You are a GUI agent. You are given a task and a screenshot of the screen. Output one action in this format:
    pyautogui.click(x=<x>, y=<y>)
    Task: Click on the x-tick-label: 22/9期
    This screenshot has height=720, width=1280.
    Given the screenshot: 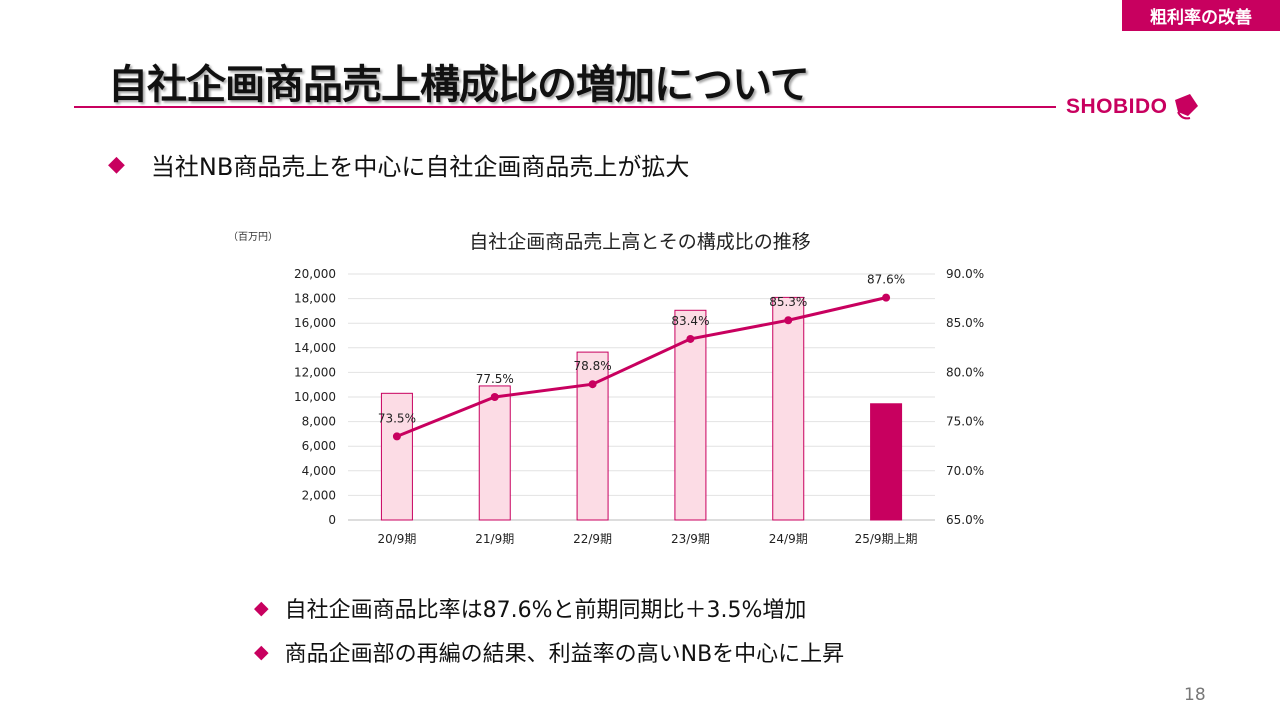 What is the action you would take?
    pyautogui.click(x=592, y=539)
    